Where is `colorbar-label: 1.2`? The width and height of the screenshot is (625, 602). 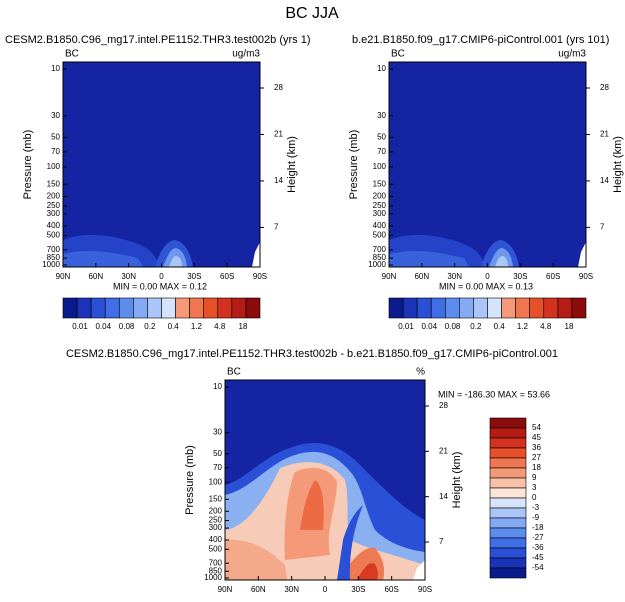 colorbar-label: 1.2 is located at coordinates (523, 326).